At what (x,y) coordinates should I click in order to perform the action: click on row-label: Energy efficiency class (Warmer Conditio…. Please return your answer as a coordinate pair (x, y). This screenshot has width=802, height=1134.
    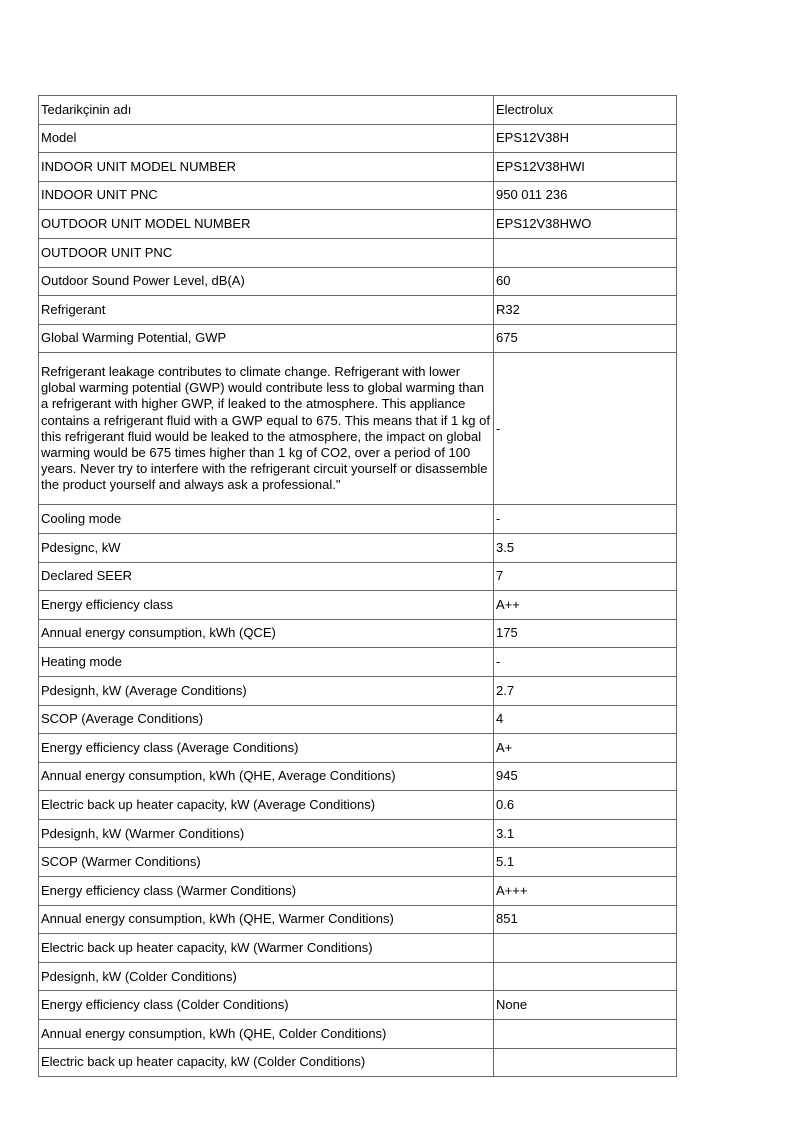
    Looking at the image, I should click on (266, 891).